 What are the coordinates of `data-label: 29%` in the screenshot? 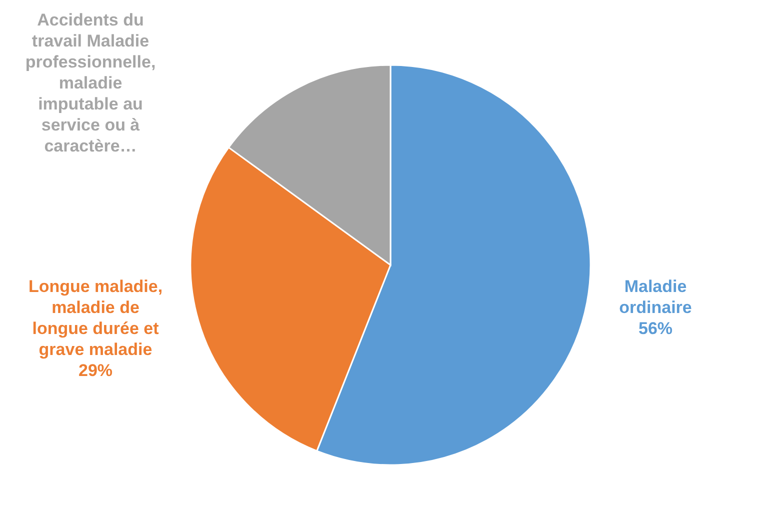 It's located at (95, 370).